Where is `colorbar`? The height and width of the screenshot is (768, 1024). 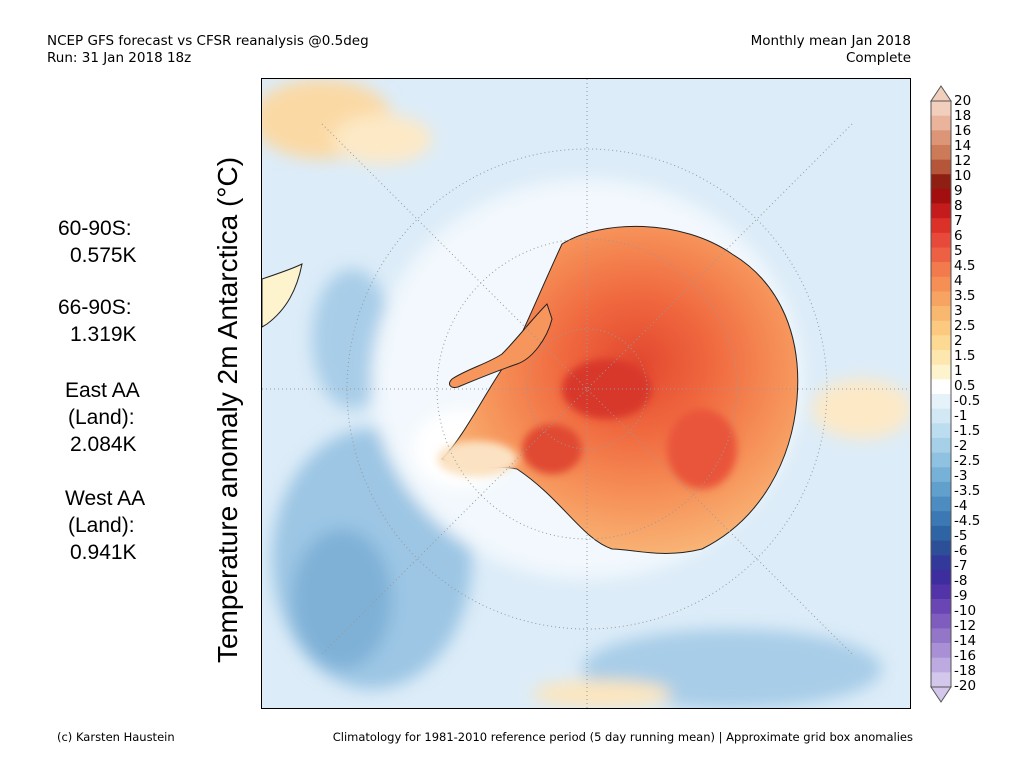
colorbar is located at coordinates (941, 394).